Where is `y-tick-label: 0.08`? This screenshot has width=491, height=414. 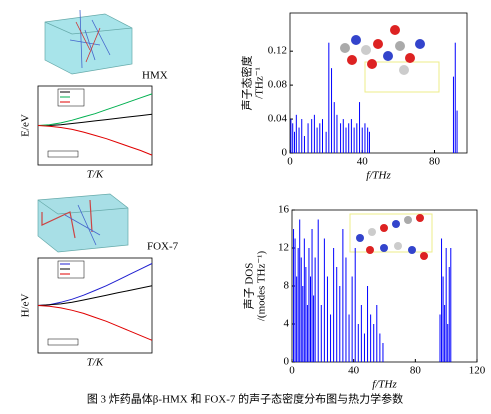
y-tick-label: 0.08 is located at coordinates (278, 85).